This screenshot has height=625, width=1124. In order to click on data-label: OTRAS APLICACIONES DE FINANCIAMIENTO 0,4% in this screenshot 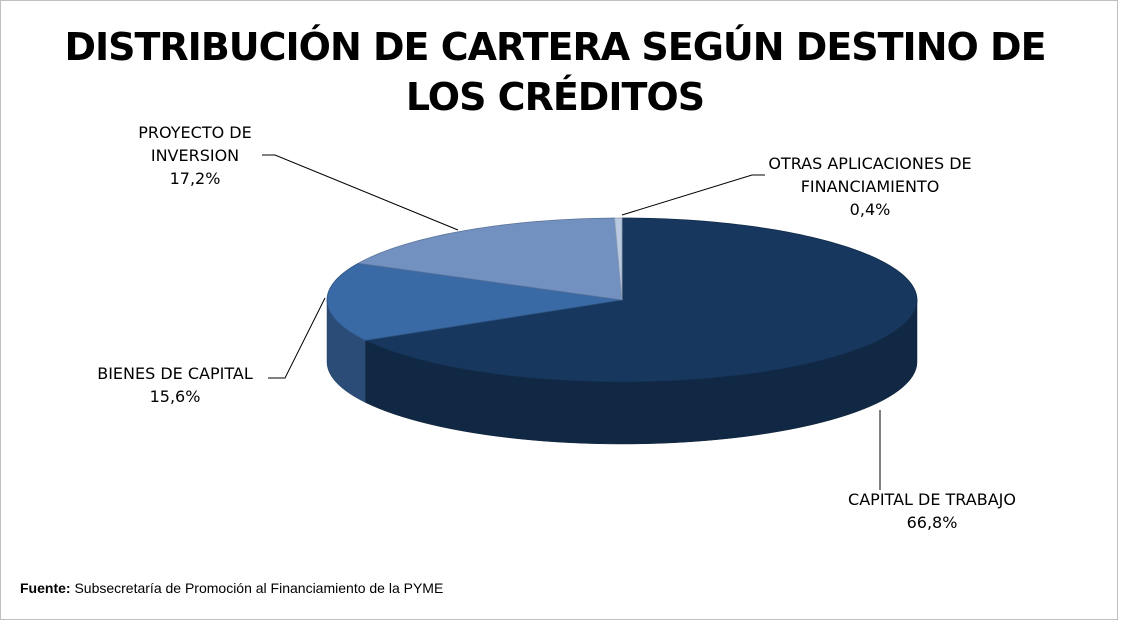, I will do `click(870, 186)`.